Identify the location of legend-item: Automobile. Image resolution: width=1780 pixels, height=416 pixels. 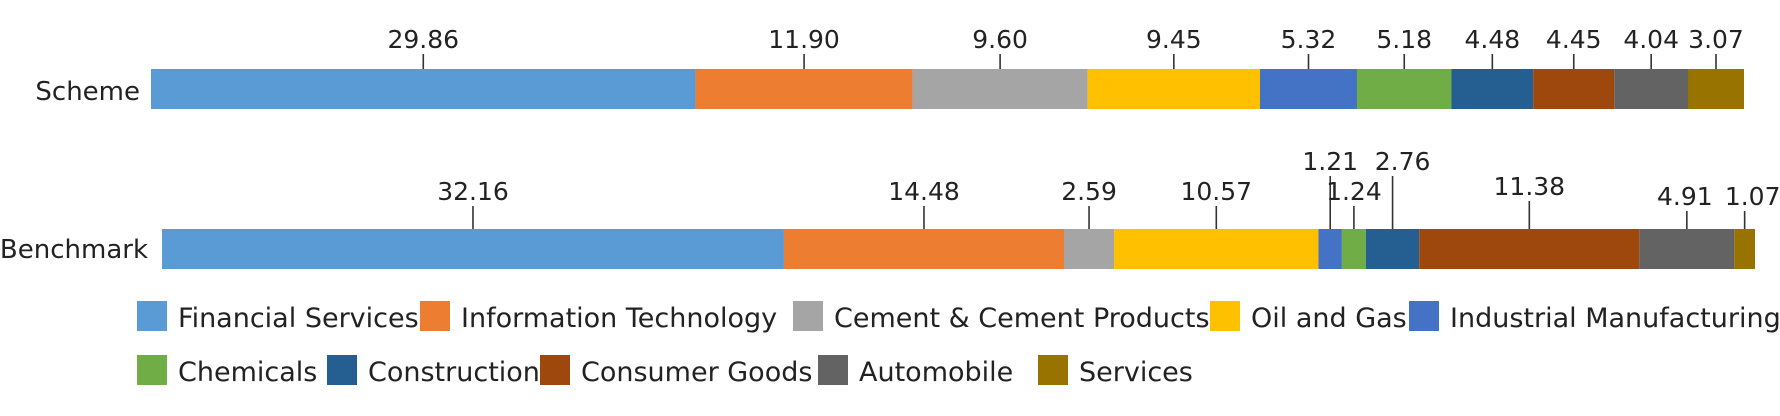
(915, 371).